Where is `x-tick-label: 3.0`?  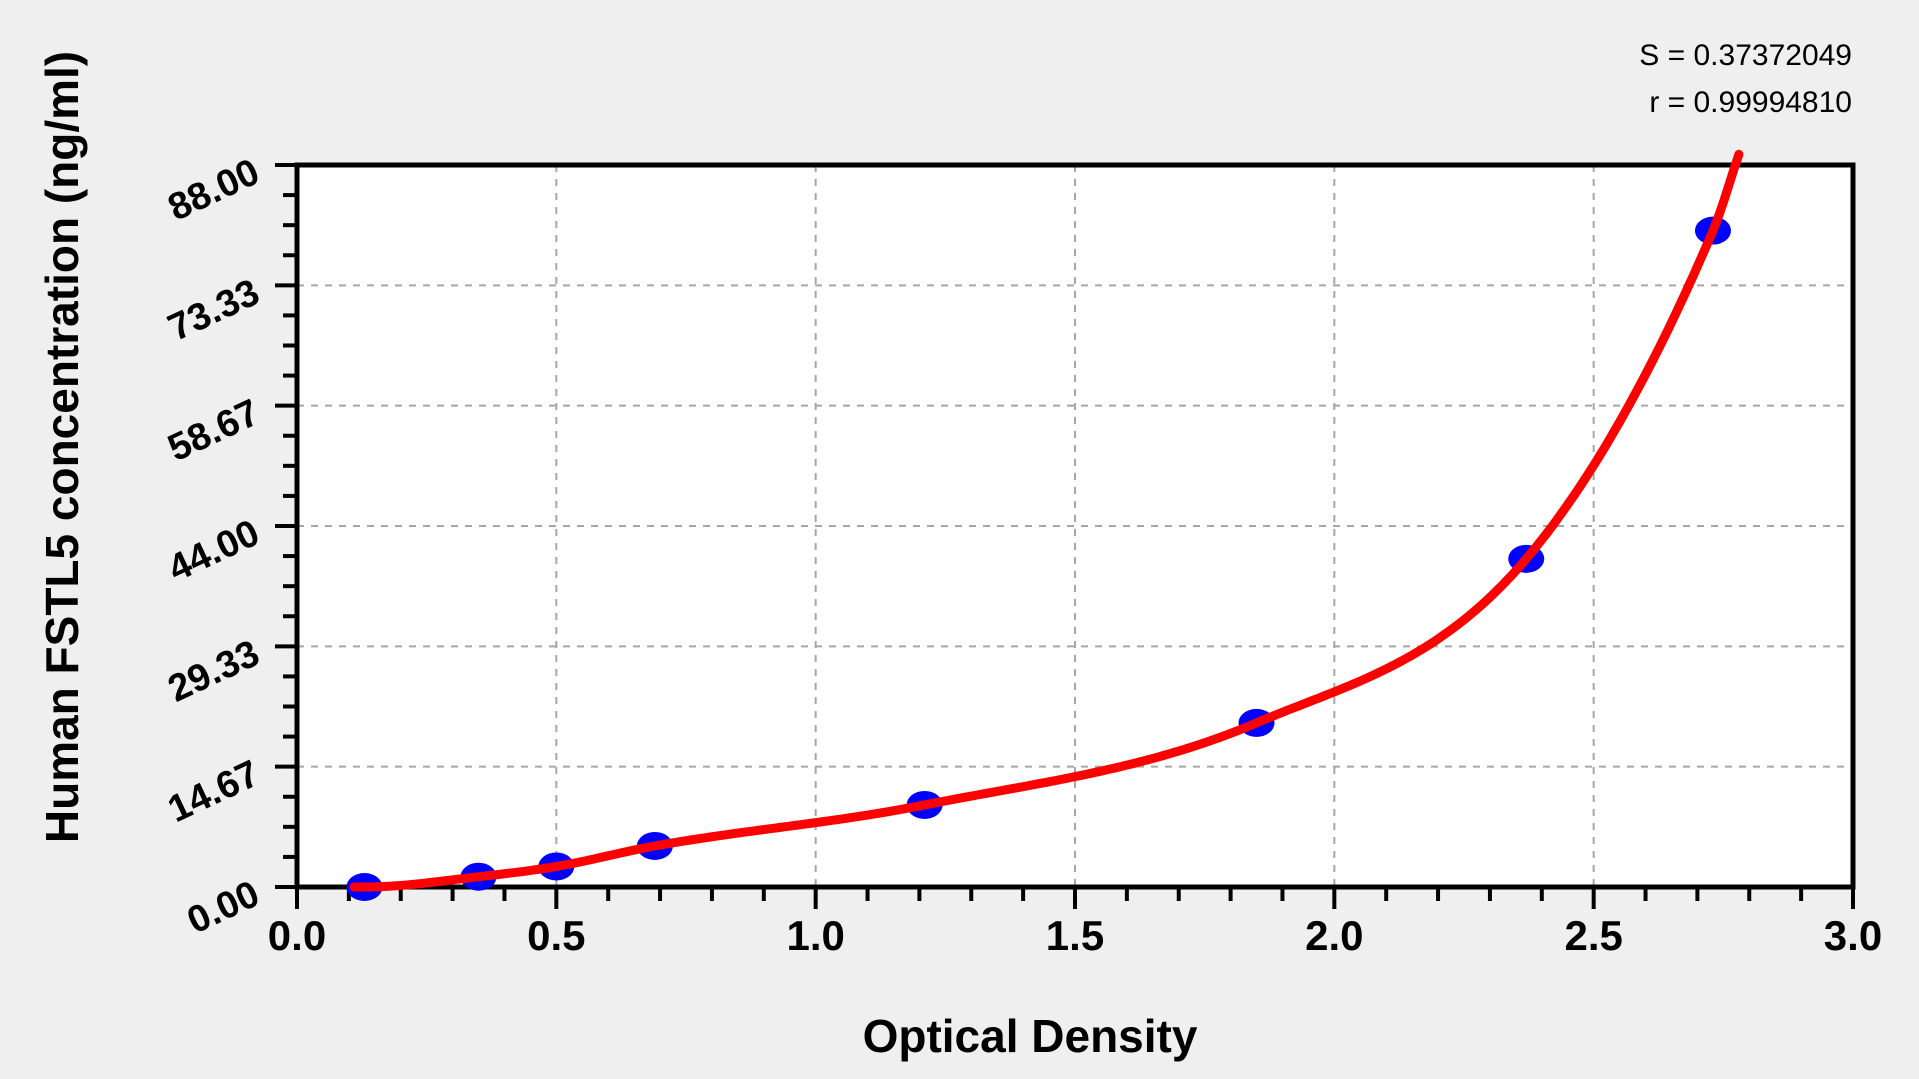
x-tick-label: 3.0 is located at coordinates (1853, 935).